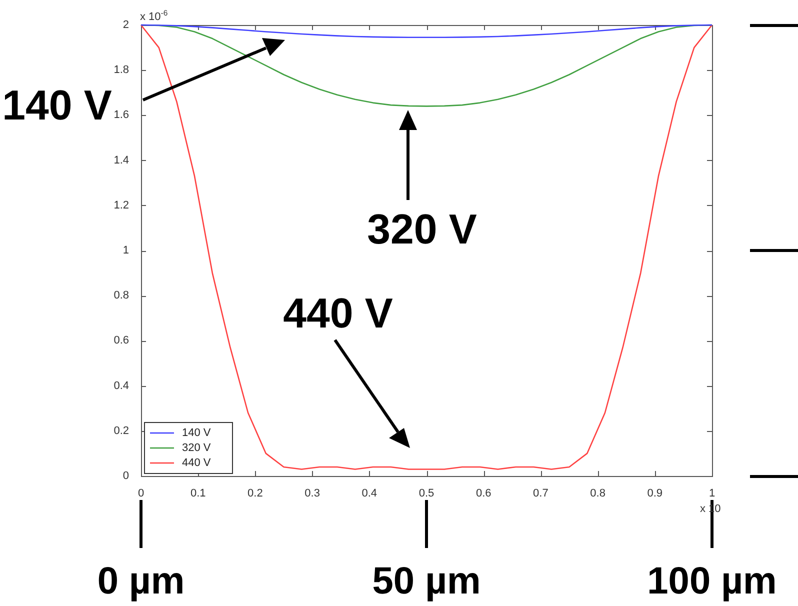 The height and width of the screenshot is (606, 798). I want to click on legend-label: 320 V, so click(197, 448).